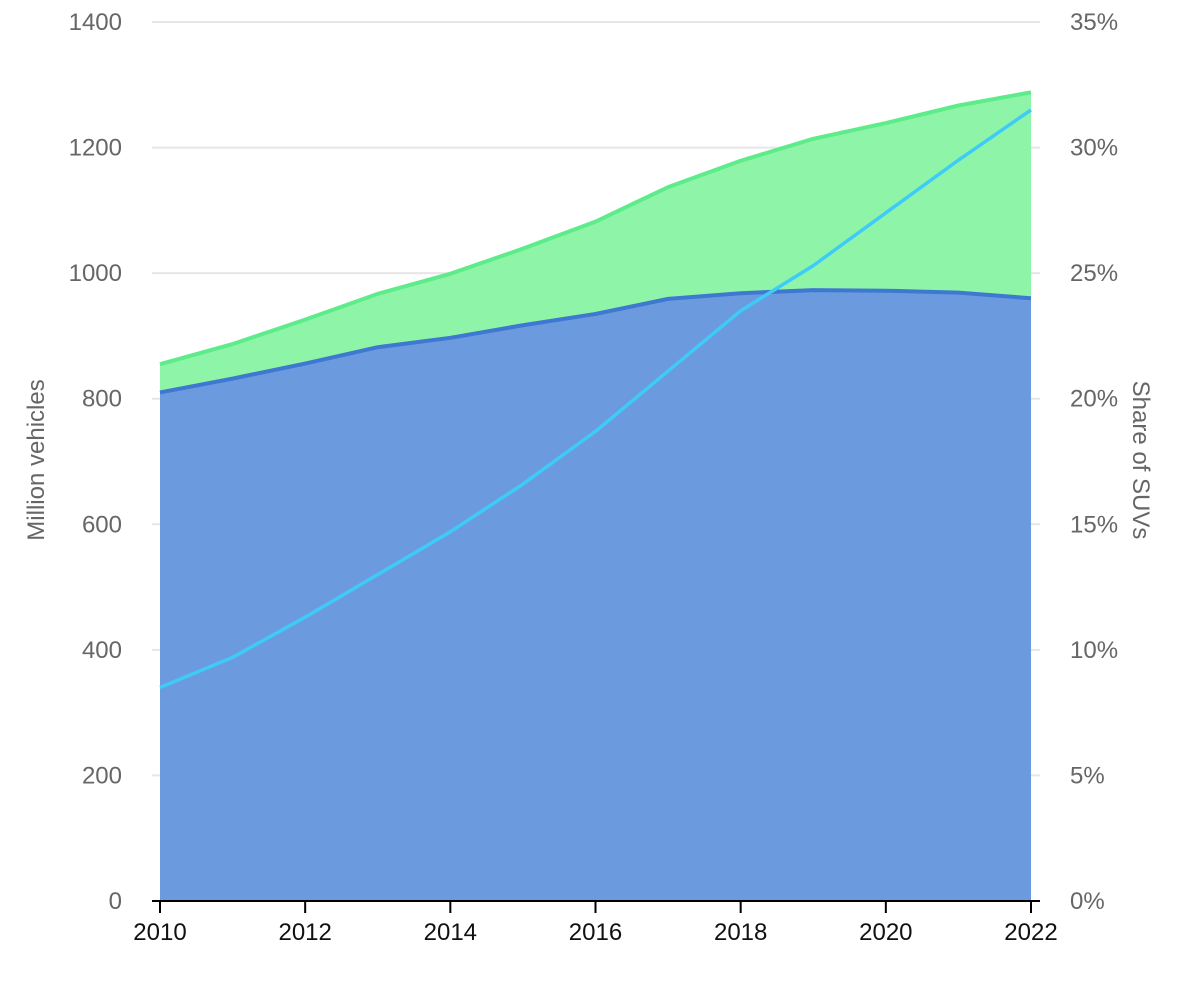  What do you see at coordinates (159, 932) in the screenshot?
I see `x-tick-label: 2010` at bounding box center [159, 932].